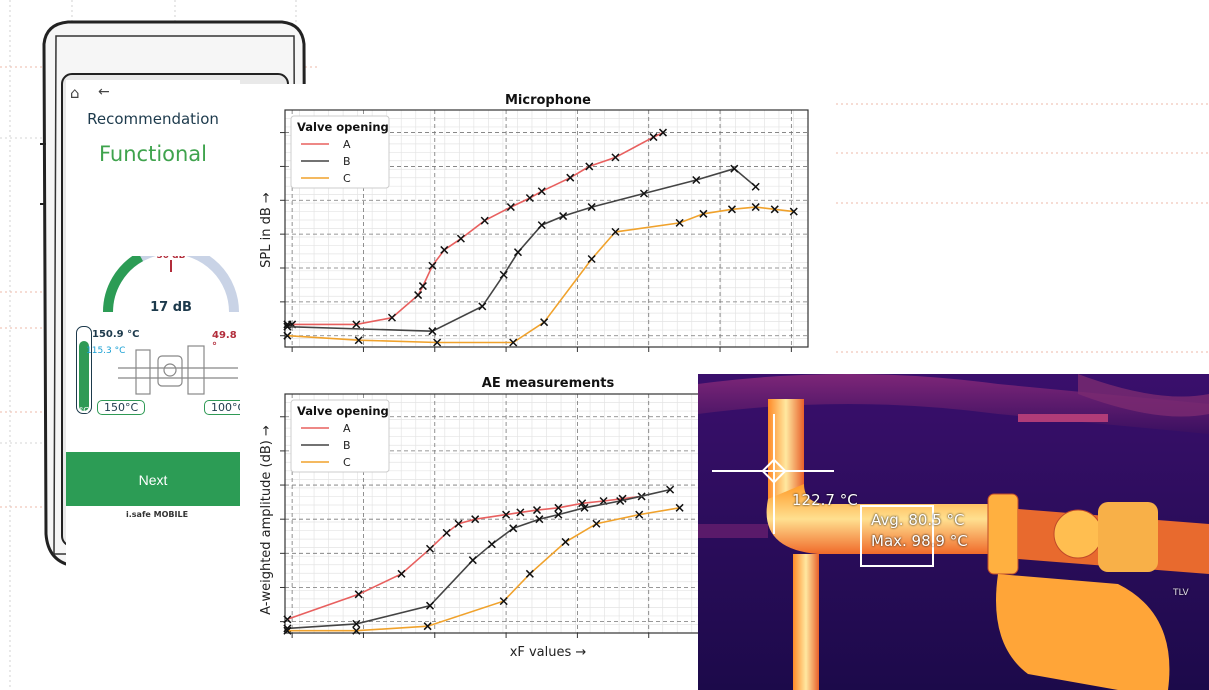  Describe the element at coordinates (104, 92) in the screenshot. I see `back-arrow-icon: ←` at that location.